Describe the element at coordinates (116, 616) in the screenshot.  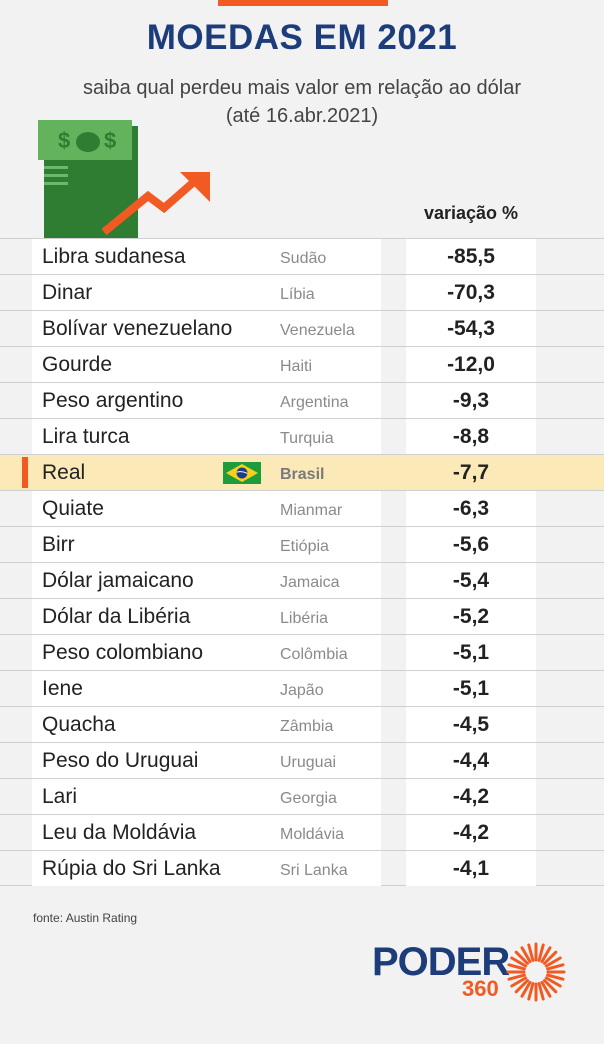
I see `currency-name: Dólar da Libéria` at that location.